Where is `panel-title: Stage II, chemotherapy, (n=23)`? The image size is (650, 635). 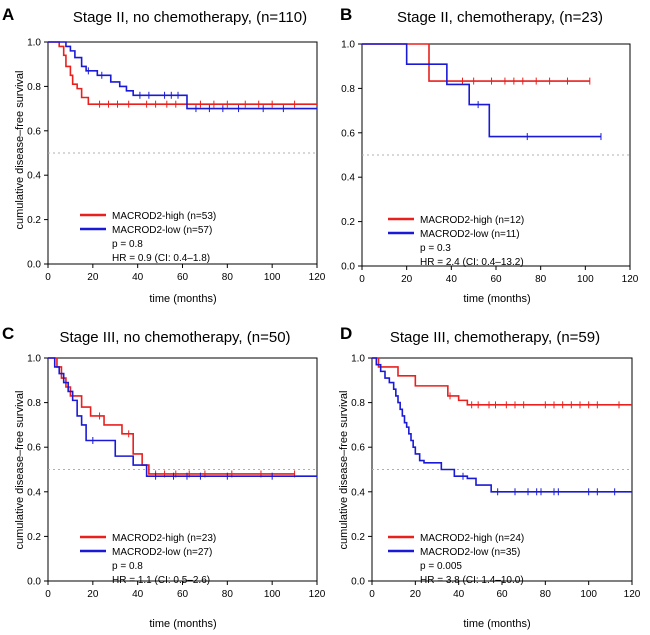 panel-title: Stage II, chemotherapy, (n=23) is located at coordinates (500, 17).